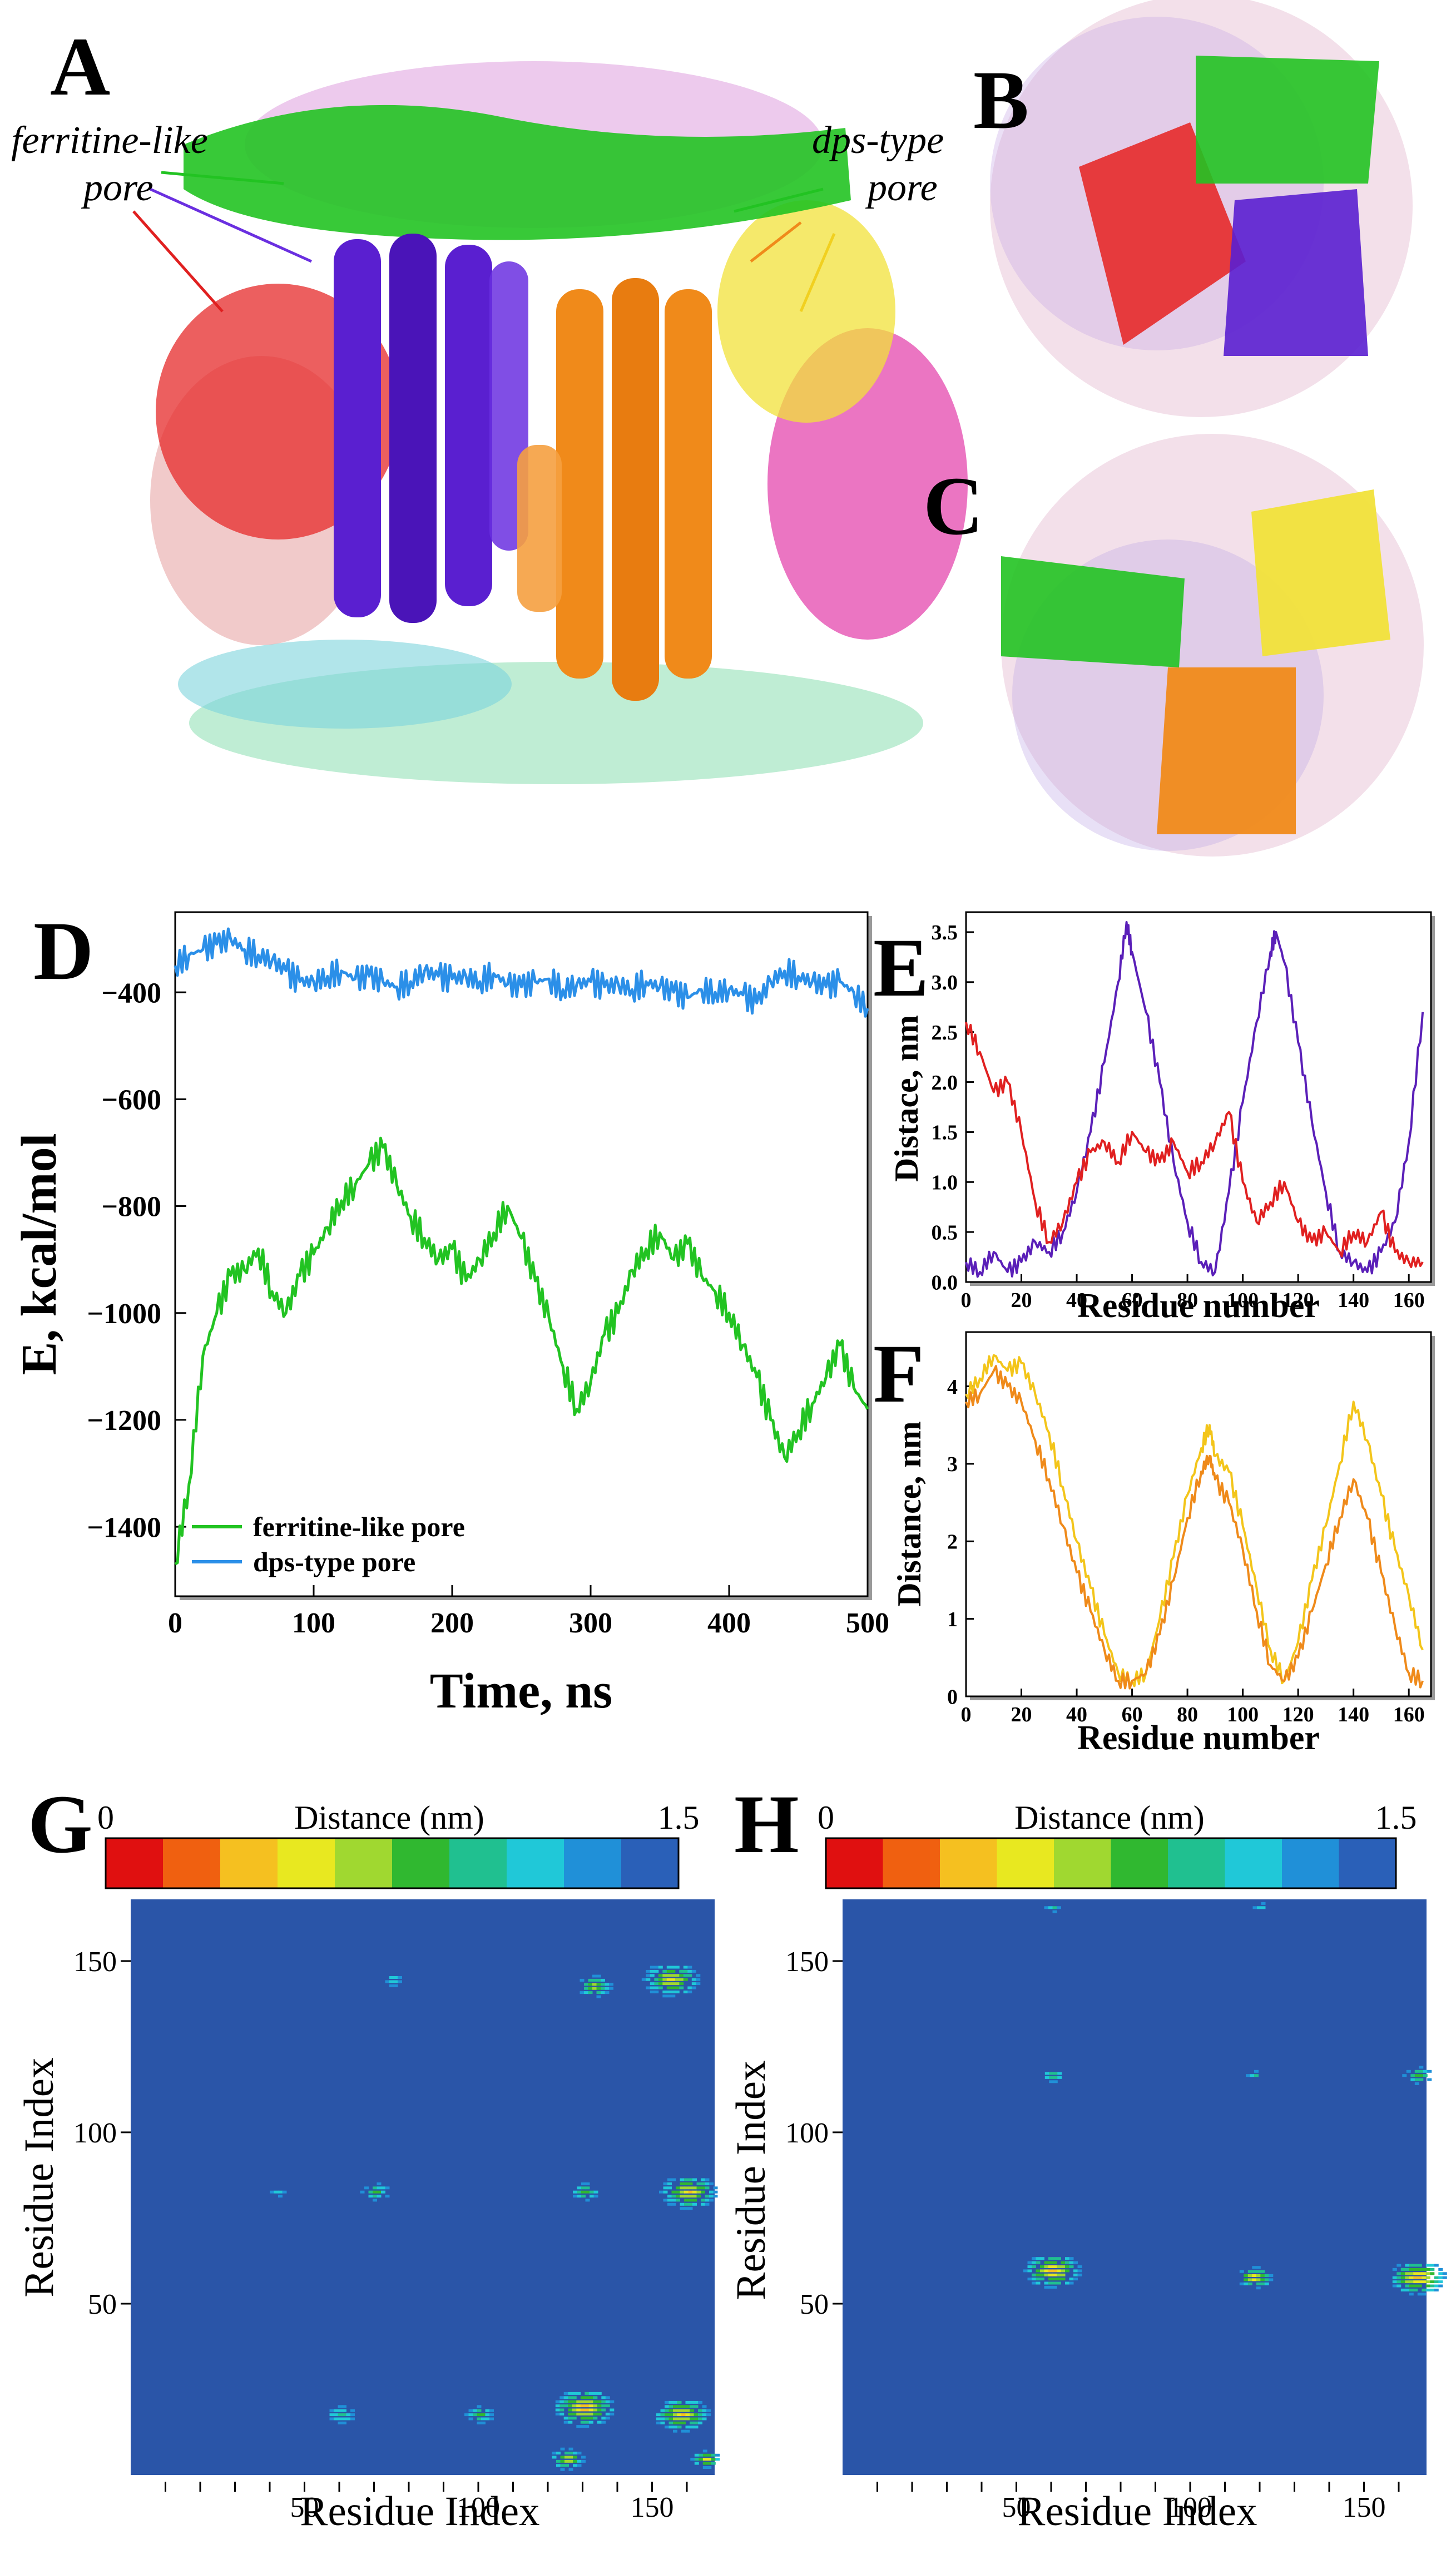 The width and height of the screenshot is (1456, 2564). I want to click on chain-green, so click(1287, 120).